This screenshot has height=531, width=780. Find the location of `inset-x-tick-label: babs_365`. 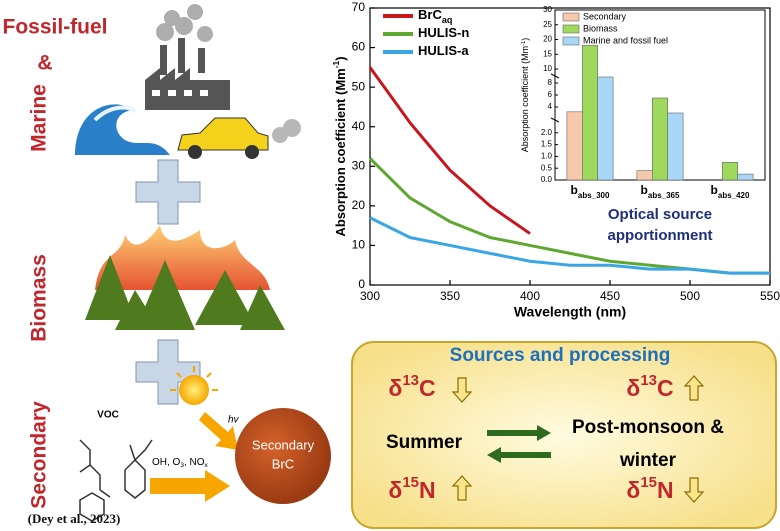

inset-x-tick-label: babs_365 is located at coordinates (660, 191).